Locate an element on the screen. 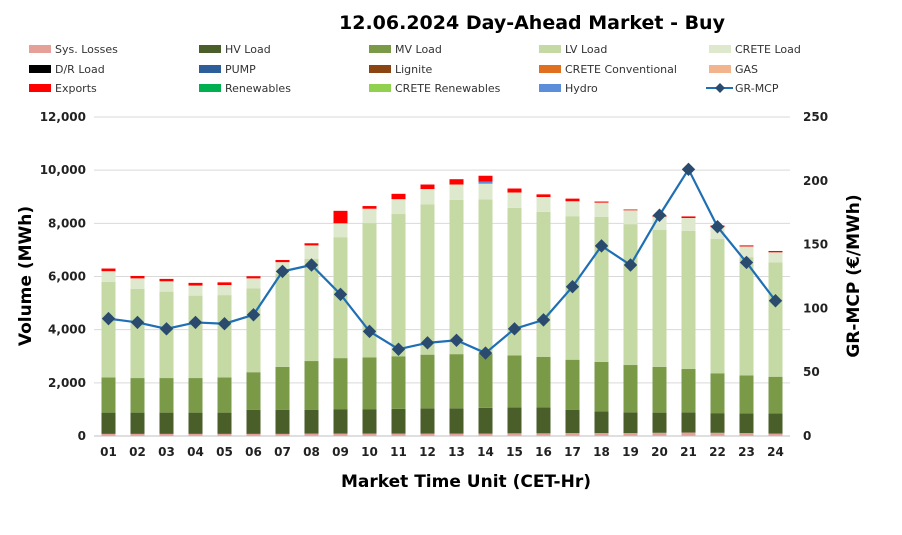 The width and height of the screenshot is (902, 535). y-tick-label: 4,000 is located at coordinates (67, 330).